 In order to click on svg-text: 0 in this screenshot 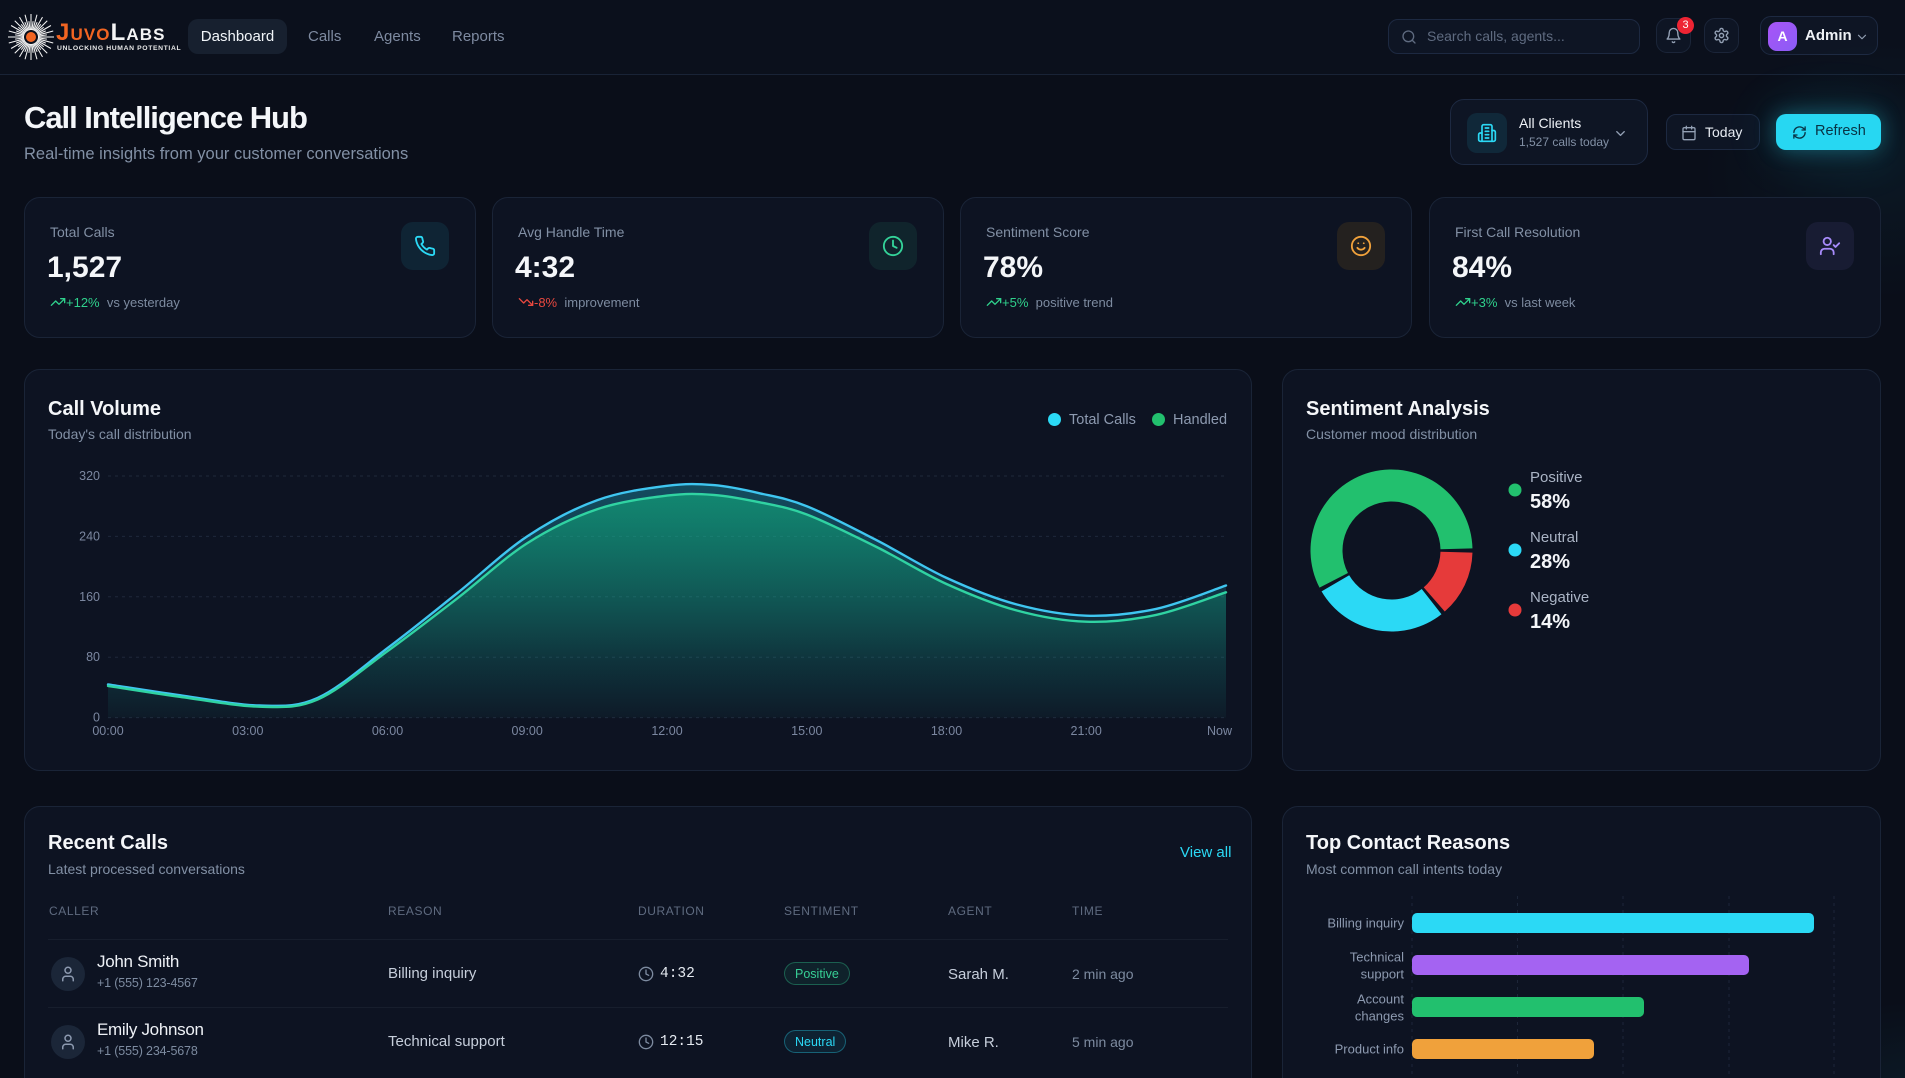, I will do `click(96, 718)`.